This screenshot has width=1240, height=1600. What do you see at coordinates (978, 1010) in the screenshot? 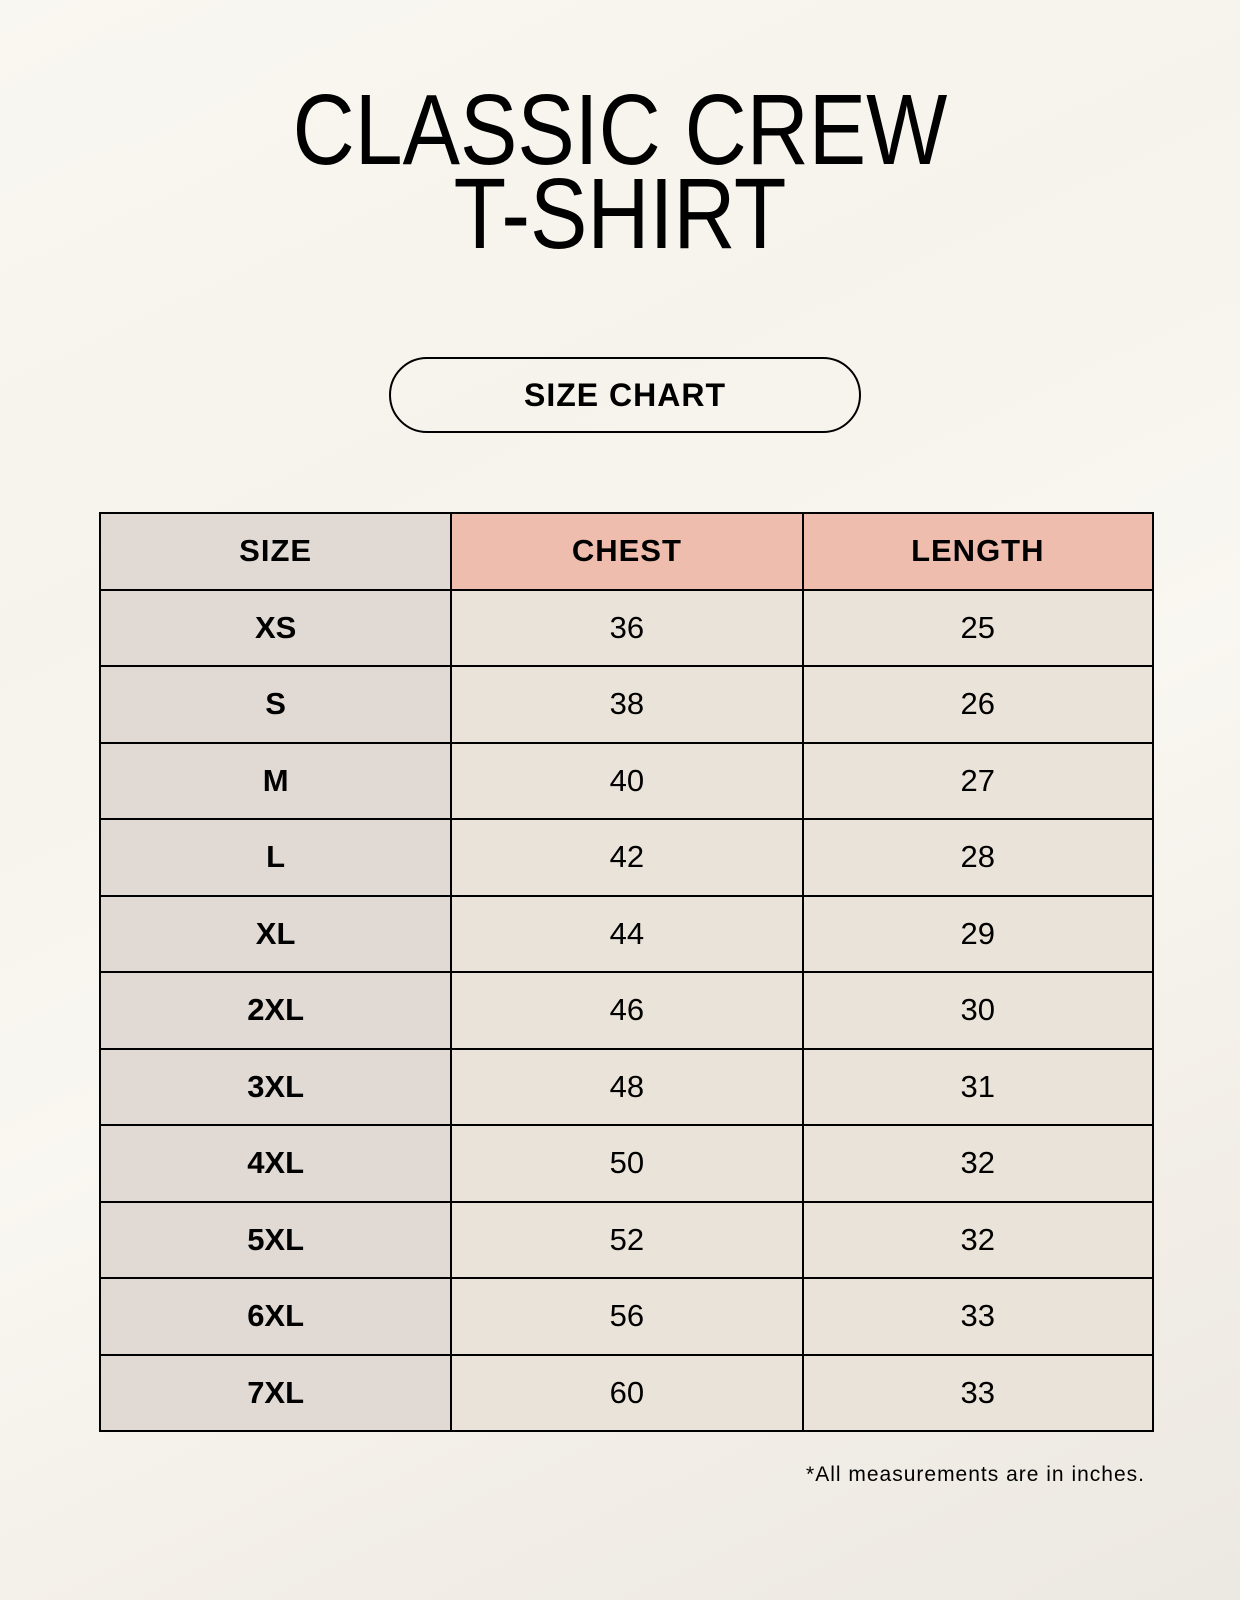
I see `length-cell: 30` at bounding box center [978, 1010].